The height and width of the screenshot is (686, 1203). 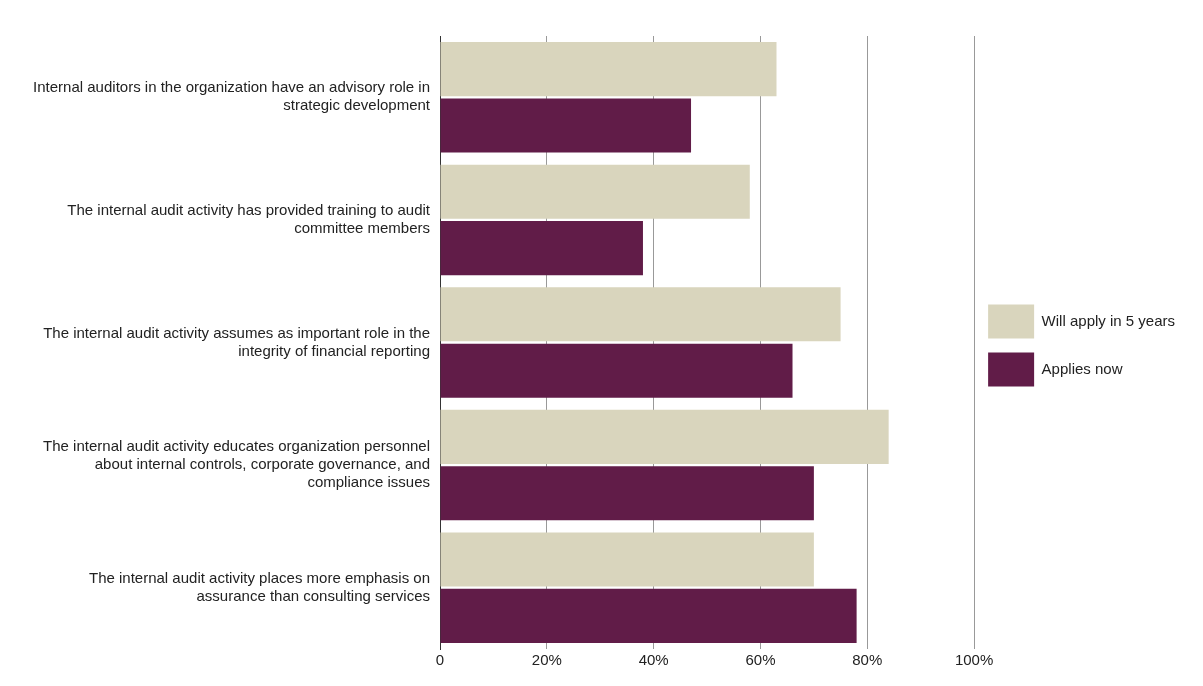 I want to click on x-tick-label: 60%, so click(x=760, y=660).